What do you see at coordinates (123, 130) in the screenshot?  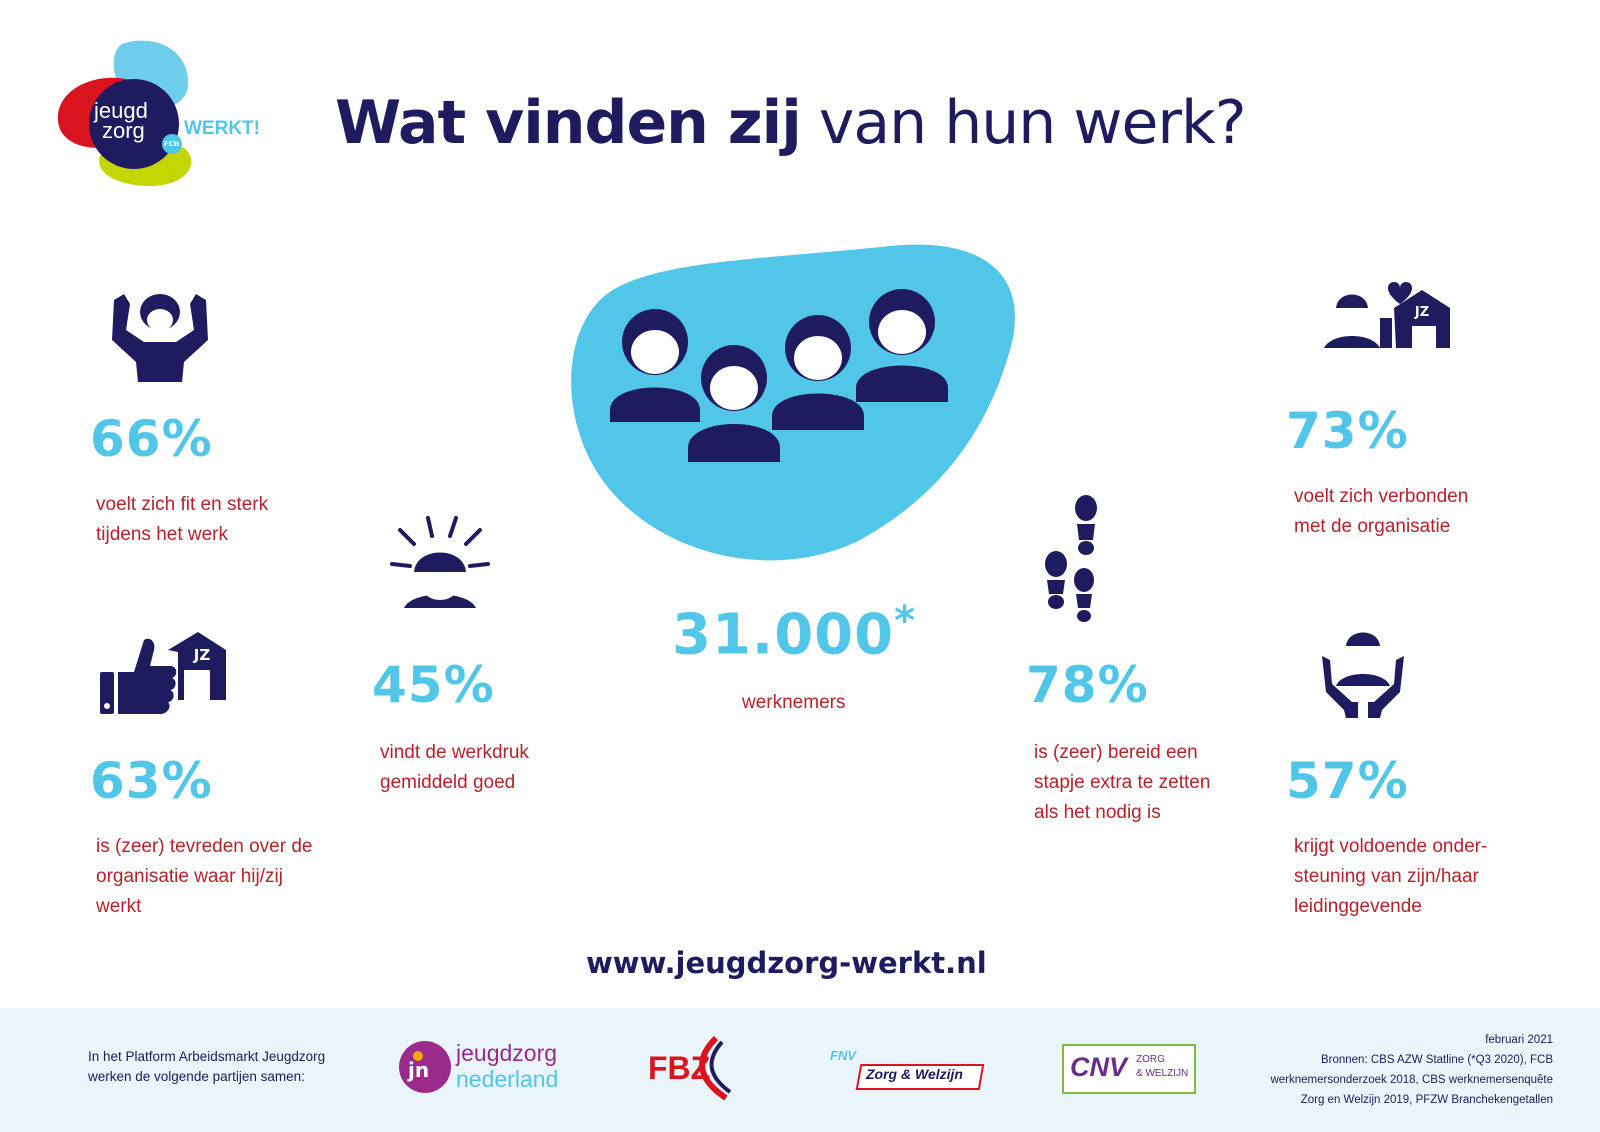 I see `logo-line2: zorg` at bounding box center [123, 130].